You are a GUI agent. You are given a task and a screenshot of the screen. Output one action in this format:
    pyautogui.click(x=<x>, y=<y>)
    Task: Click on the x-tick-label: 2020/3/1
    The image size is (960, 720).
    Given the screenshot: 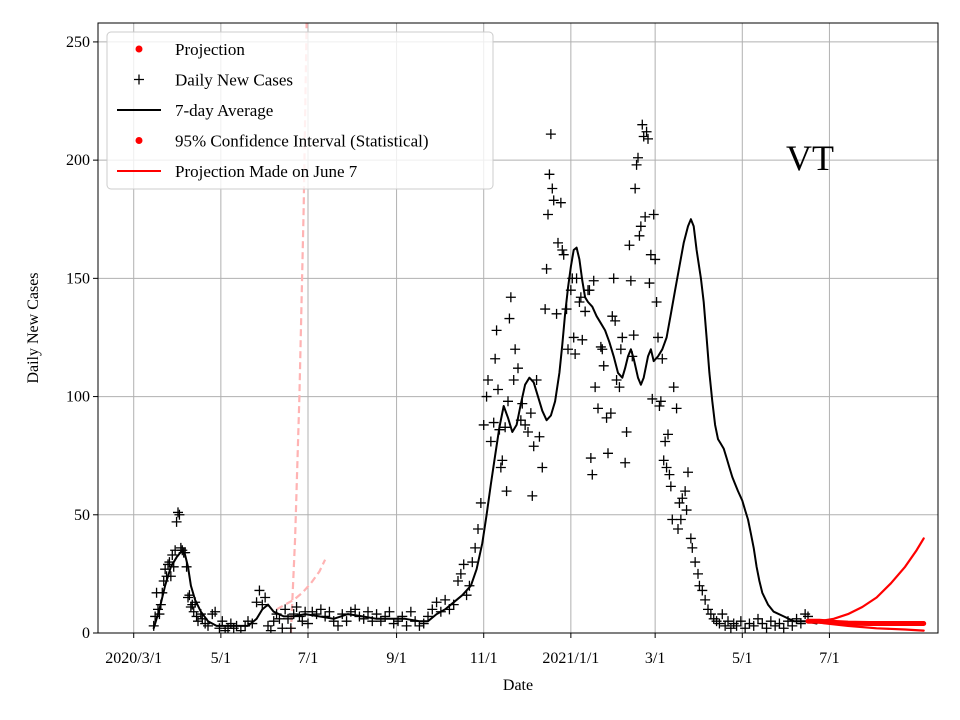 What is the action you would take?
    pyautogui.click(x=133, y=658)
    